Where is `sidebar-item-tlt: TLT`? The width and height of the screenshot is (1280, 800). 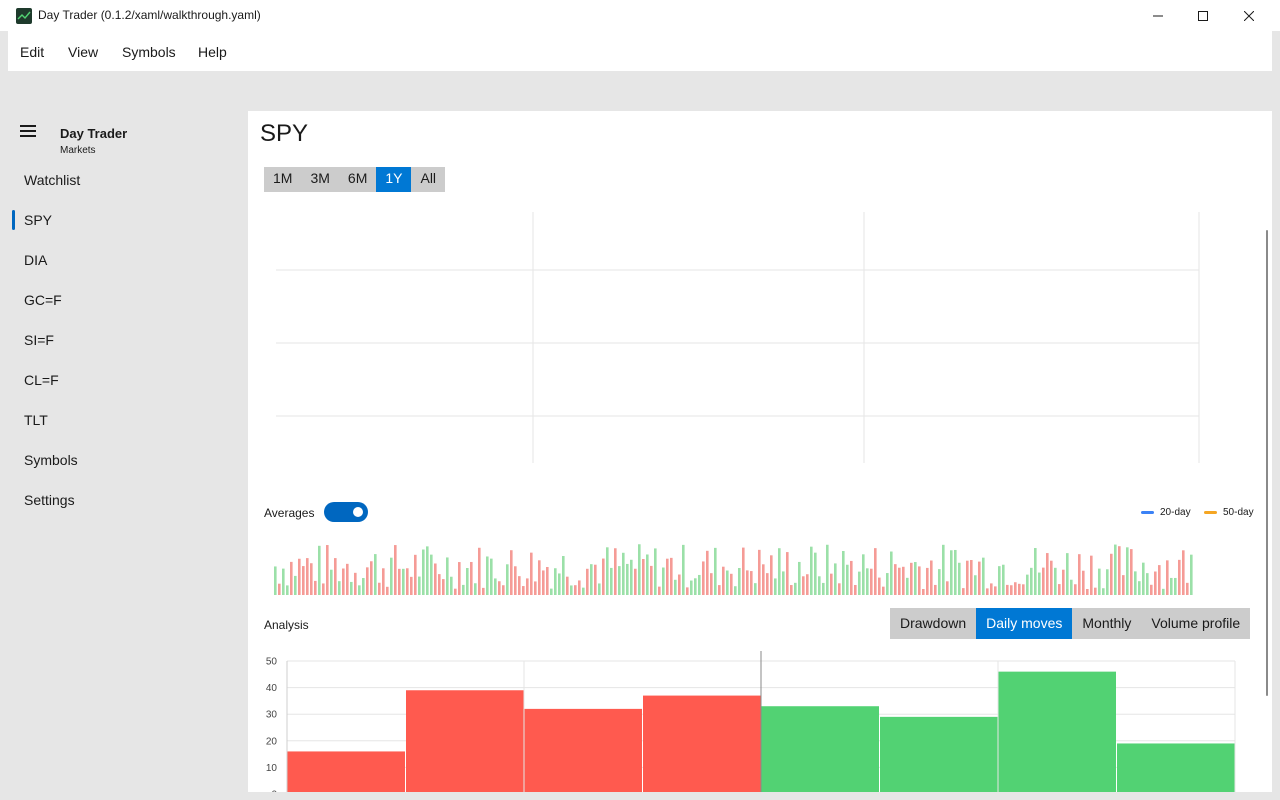 sidebar-item-tlt: TLT is located at coordinates (128, 420).